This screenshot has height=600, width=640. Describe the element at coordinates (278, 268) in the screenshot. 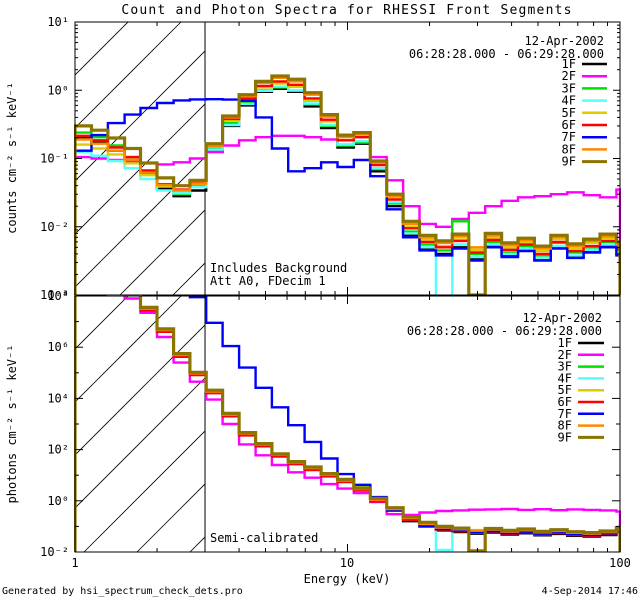

I see `annotation-includes-background: Includes Background` at that location.